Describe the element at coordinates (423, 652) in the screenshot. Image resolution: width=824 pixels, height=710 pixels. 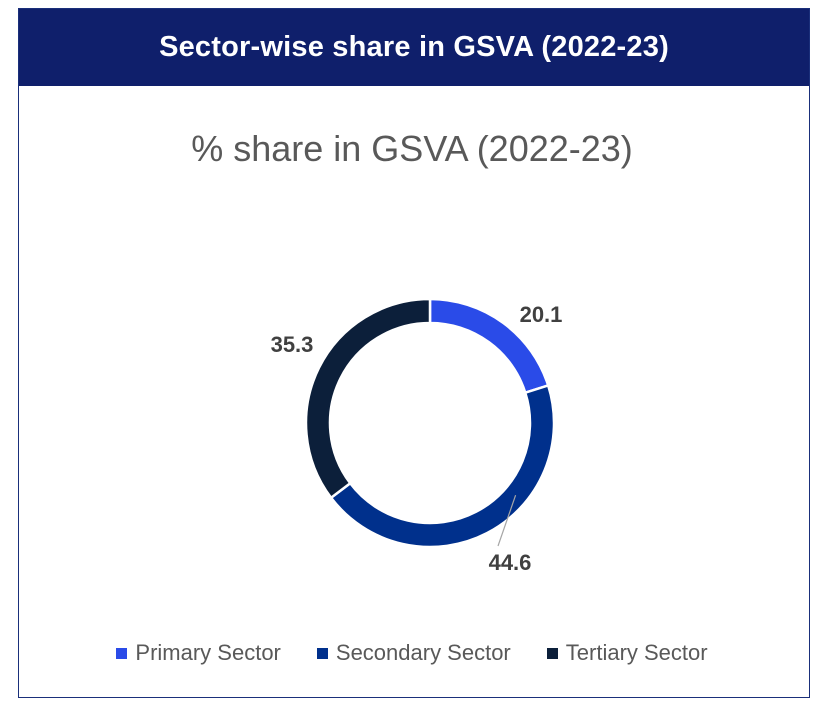
I see `legend-label: Secondary Sector` at that location.